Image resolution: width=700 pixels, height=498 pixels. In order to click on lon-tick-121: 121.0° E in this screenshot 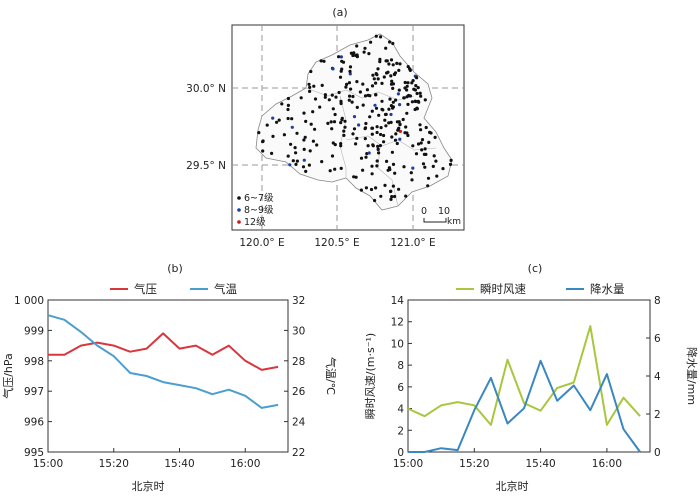, I will do `click(412, 243)`.